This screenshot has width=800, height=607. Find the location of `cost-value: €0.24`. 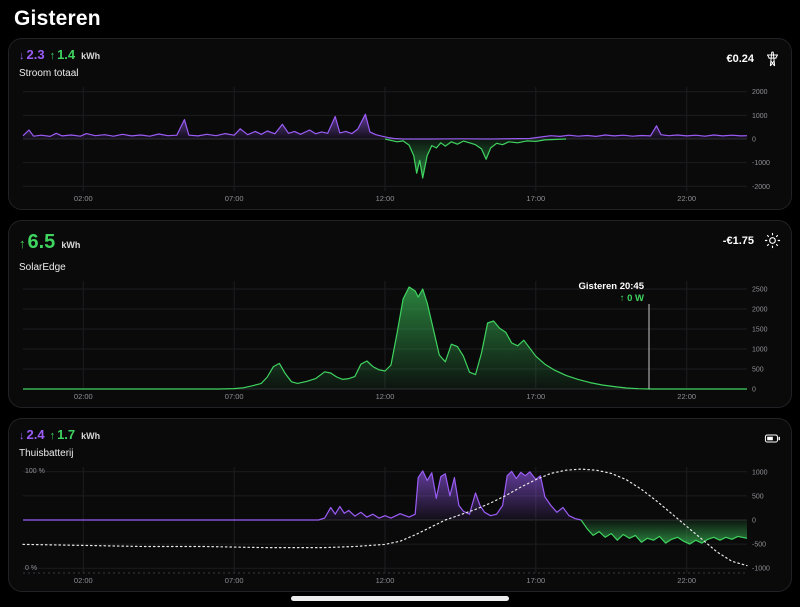

cost-value: €0.24 is located at coordinates (740, 58).